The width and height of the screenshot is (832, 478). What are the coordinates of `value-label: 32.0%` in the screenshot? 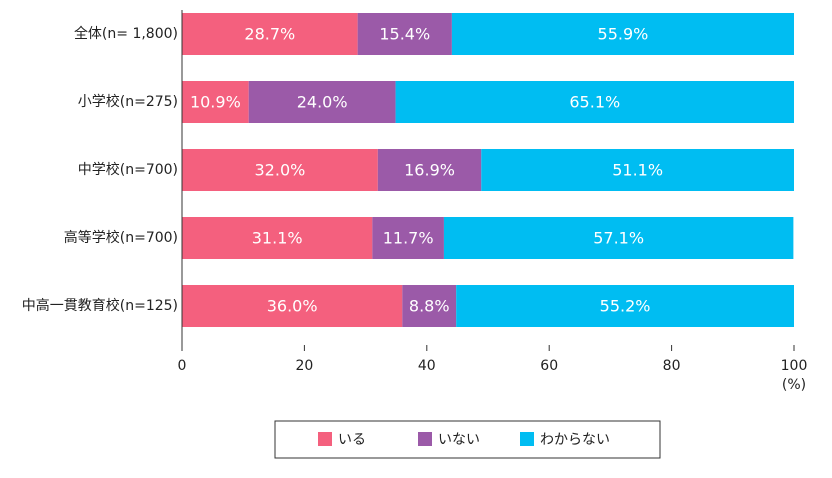 It's located at (280, 170).